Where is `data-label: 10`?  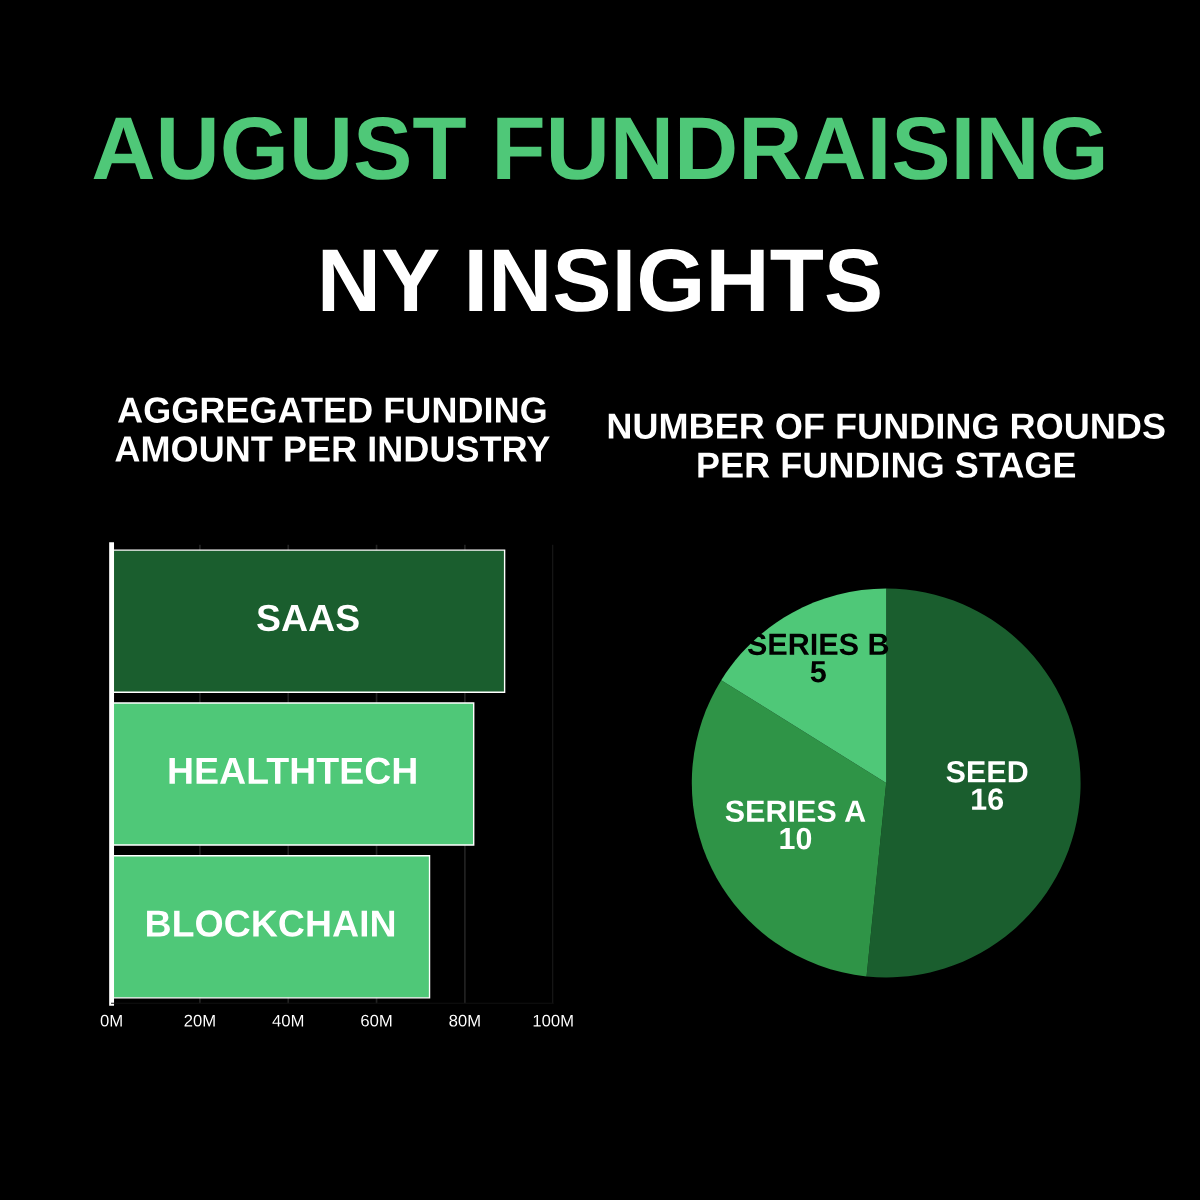 data-label: 10 is located at coordinates (796, 838).